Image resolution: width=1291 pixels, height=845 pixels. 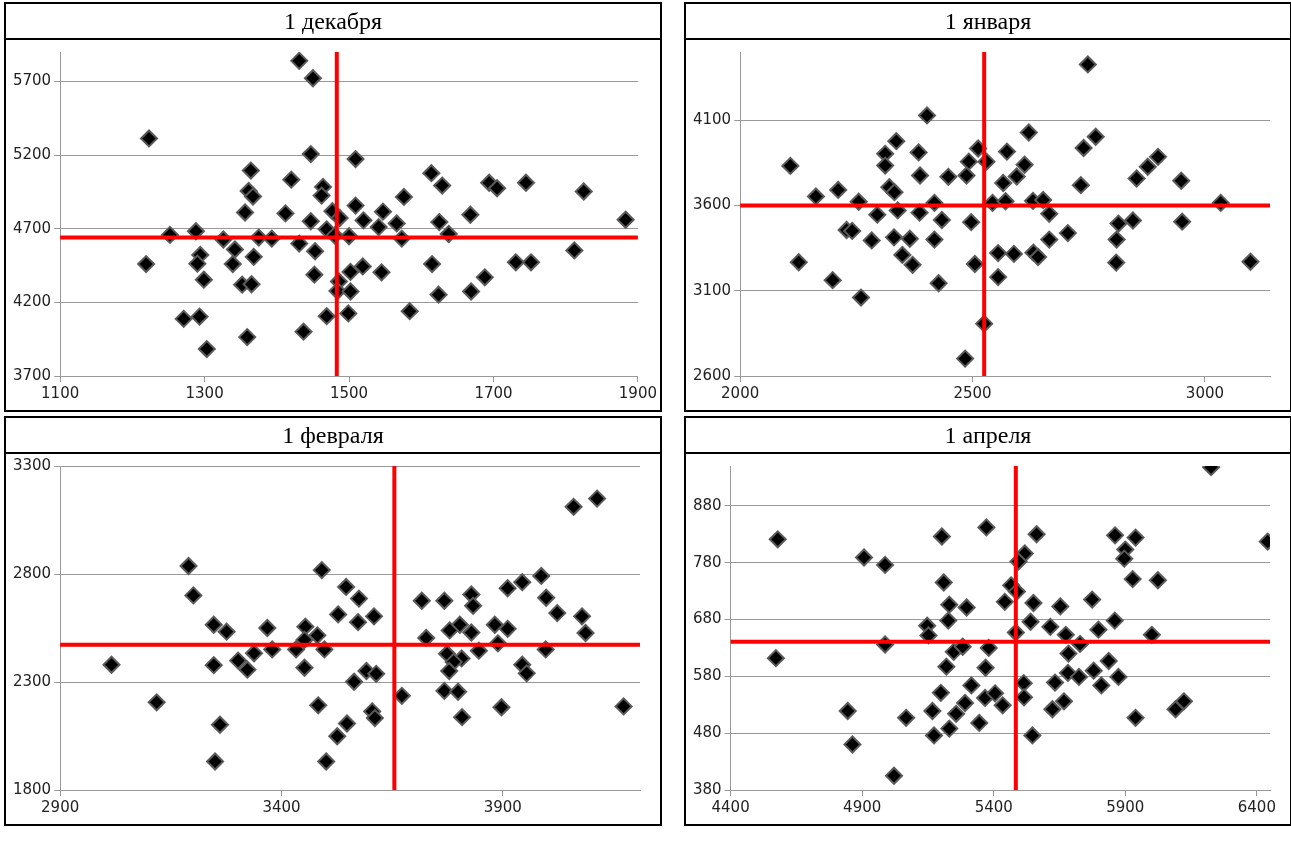 What do you see at coordinates (707, 618) in the screenshot?
I see `y-tick-label: 680` at bounding box center [707, 618].